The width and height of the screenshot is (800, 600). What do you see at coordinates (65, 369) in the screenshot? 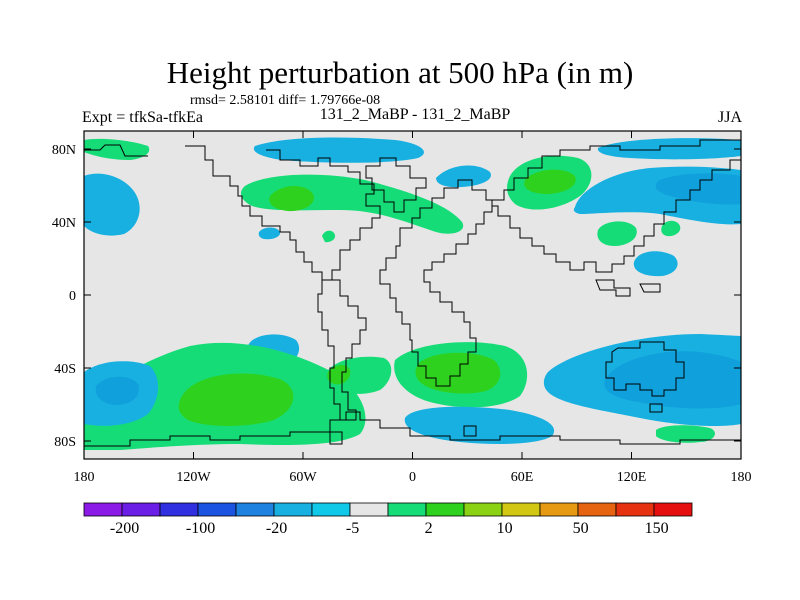
I see `lat-tick-label: 40S` at bounding box center [65, 369].